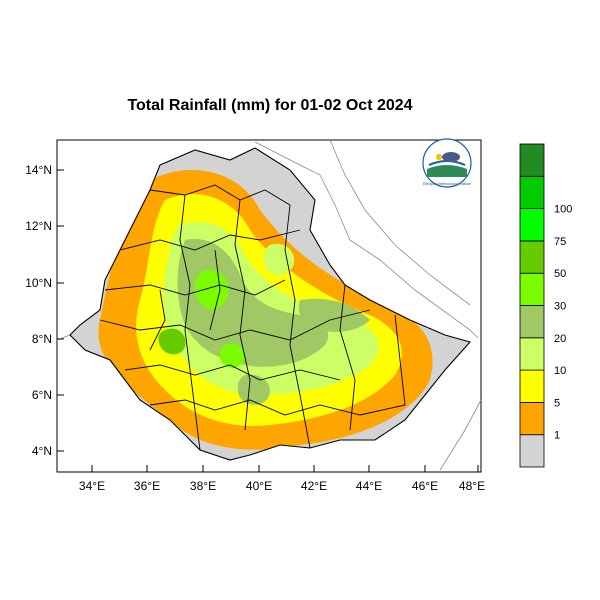 The width and height of the screenshot is (600, 600). Describe the element at coordinates (560, 307) in the screenshot. I see `colorbar-label: 30` at that location.